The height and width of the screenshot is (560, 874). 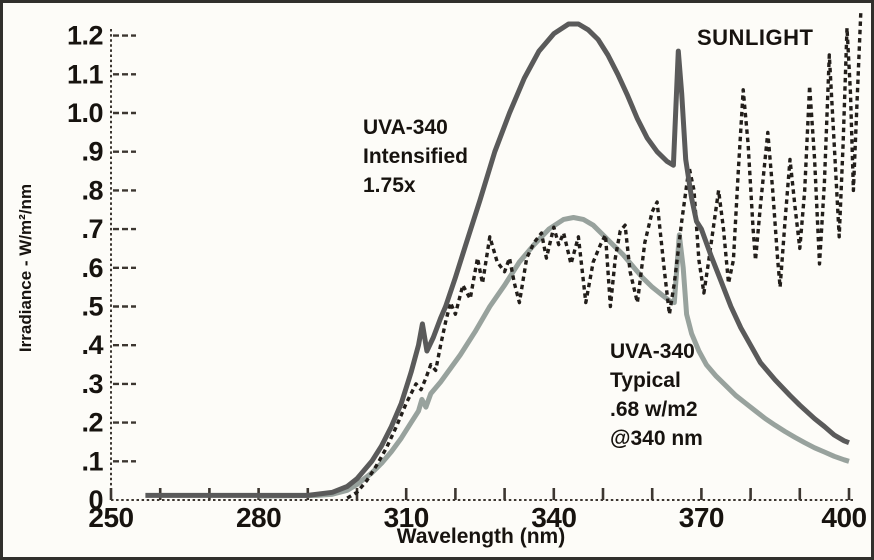 What do you see at coordinates (85, 36) in the screenshot?
I see `y-tick-label-1.2: 1.2` at bounding box center [85, 36].